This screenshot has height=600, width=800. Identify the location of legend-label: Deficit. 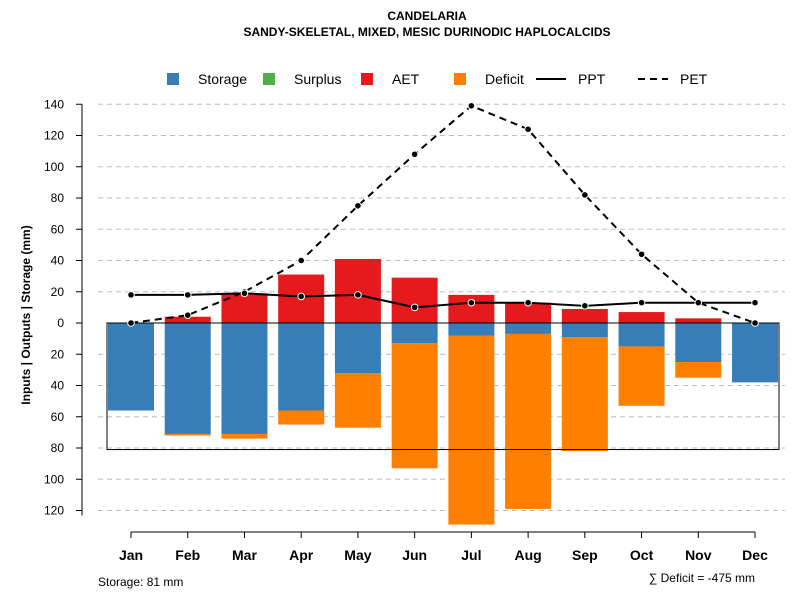
(504, 79).